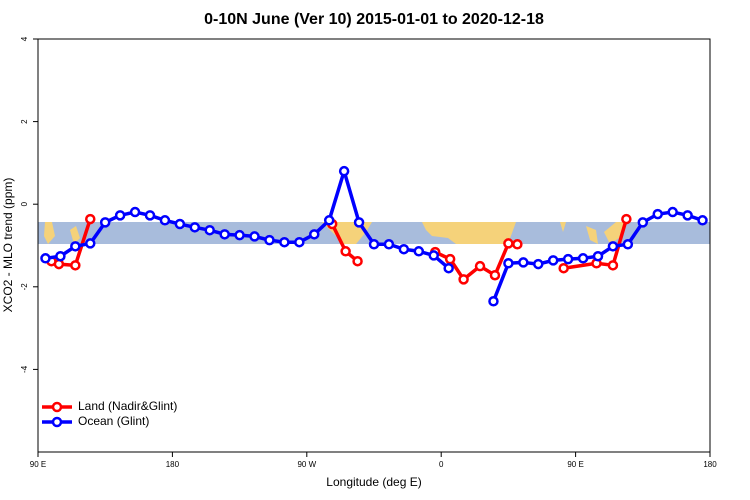 This screenshot has width=750, height=500. I want to click on x-axis-label: Longitude (deg E), so click(373, 482).